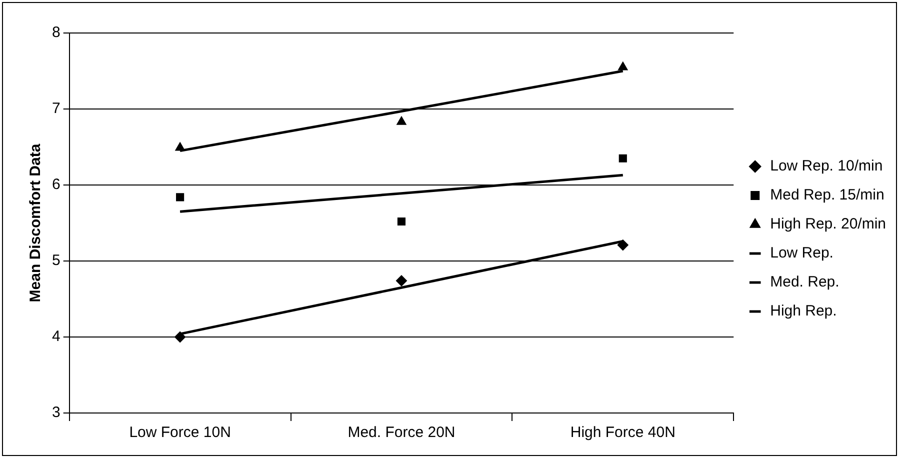 This screenshot has height=458, width=899. Describe the element at coordinates (827, 195) in the screenshot. I see `legend-label: Med Rep. 15/min` at that location.